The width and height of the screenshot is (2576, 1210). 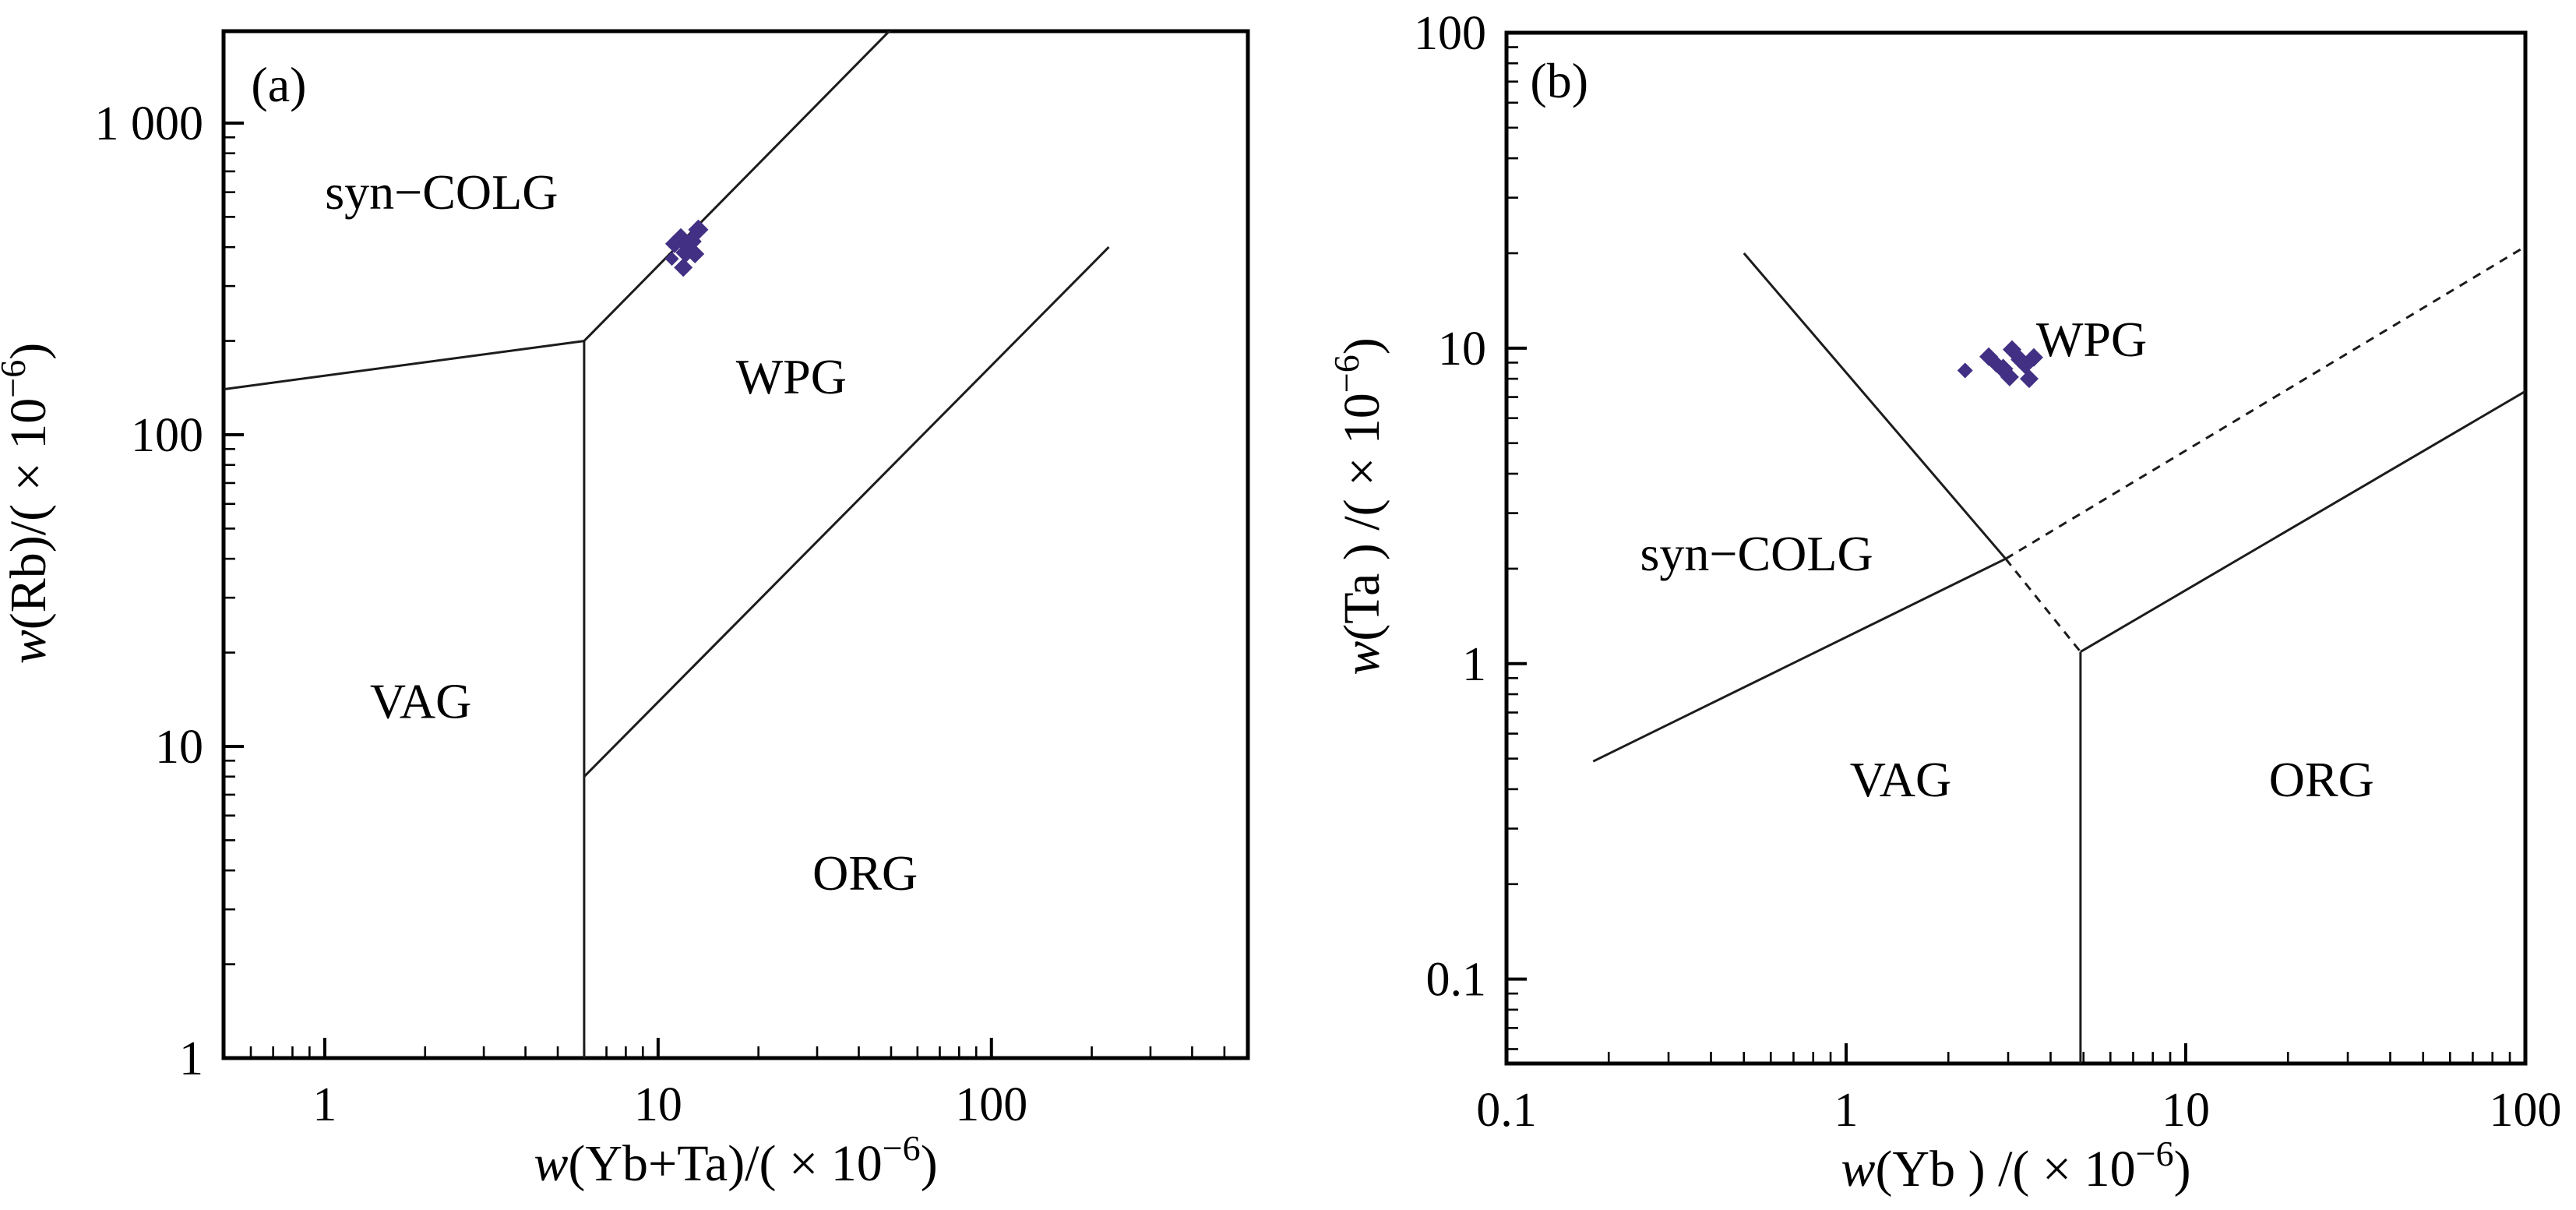 What do you see at coordinates (1506, 1110) in the screenshot?
I see `x-tick-label: 0.1` at bounding box center [1506, 1110].